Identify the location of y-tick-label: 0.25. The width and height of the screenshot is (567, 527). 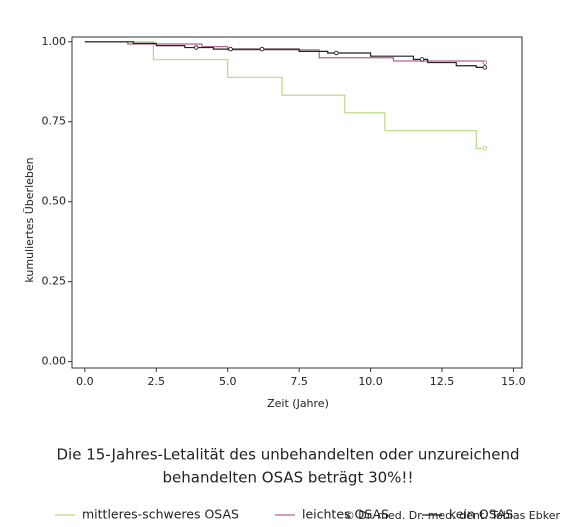
(54, 281).